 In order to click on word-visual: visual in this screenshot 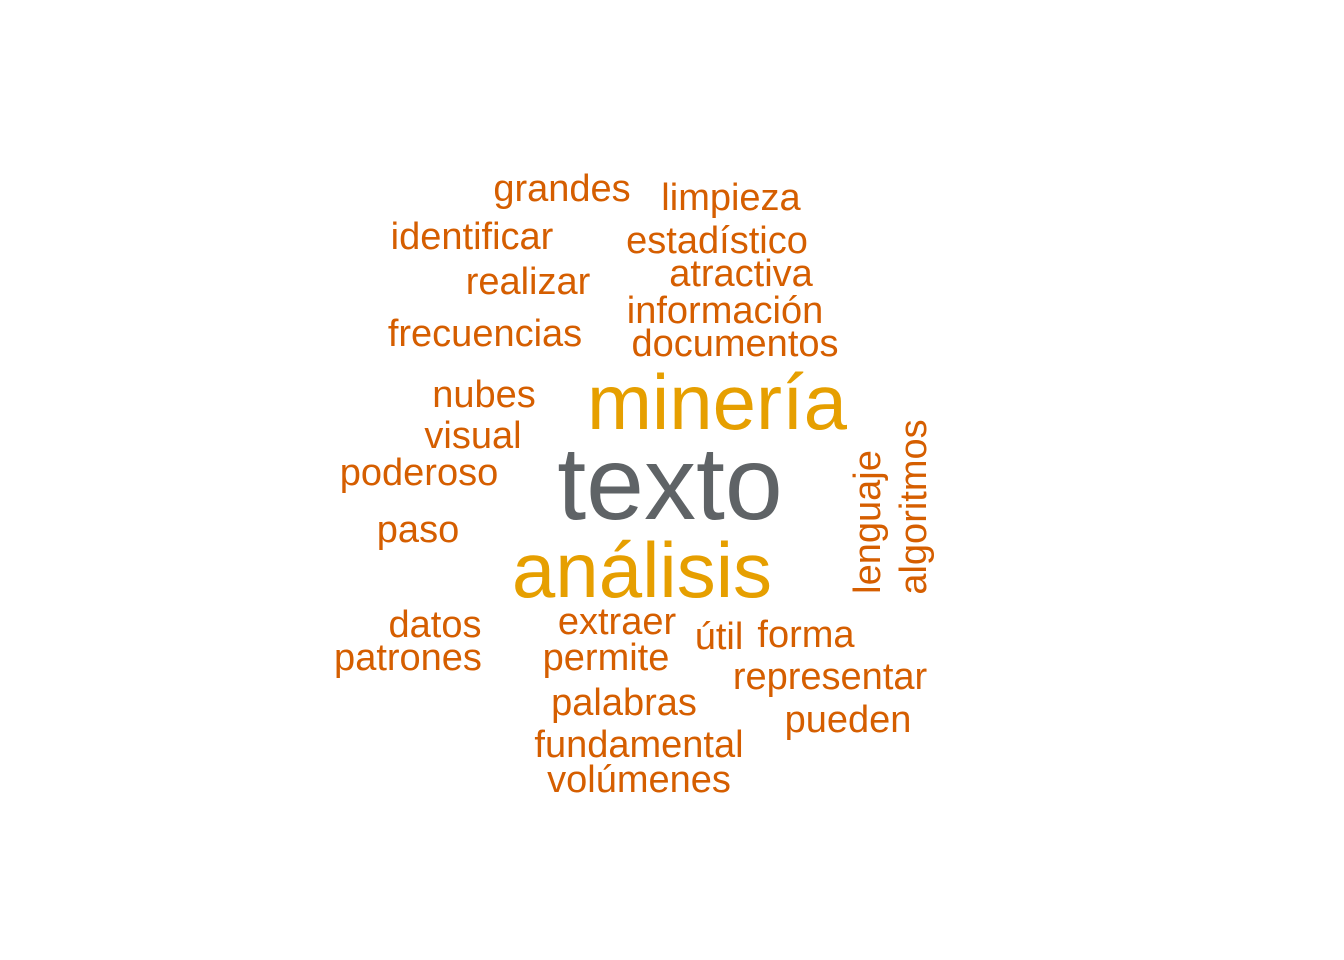, I will do `click(473, 436)`.